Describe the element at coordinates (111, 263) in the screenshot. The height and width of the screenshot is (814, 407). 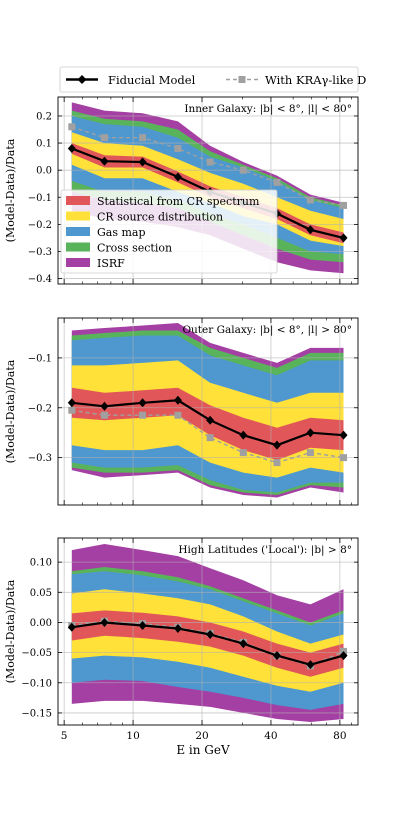
I see `band-legend-label-isrf: ISRF` at that location.